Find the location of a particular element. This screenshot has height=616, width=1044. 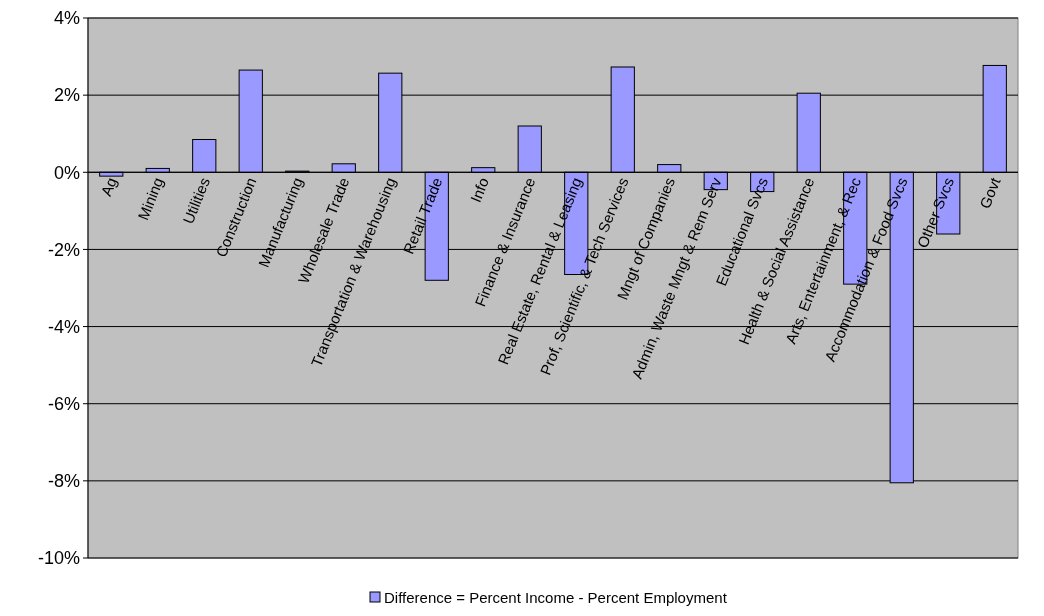

y-tick-label: 4% is located at coordinates (66, 18).